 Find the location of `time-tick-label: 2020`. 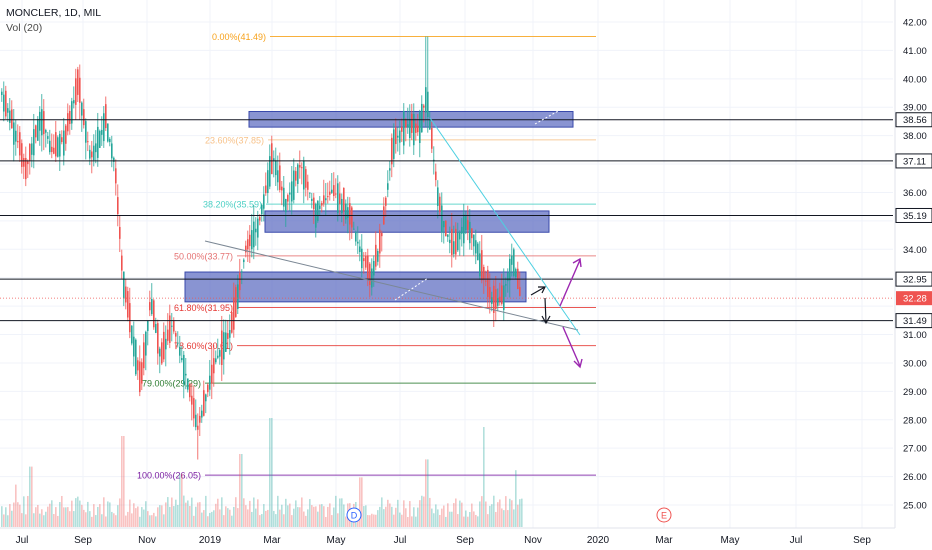

time-tick-label: 2020 is located at coordinates (598, 540).